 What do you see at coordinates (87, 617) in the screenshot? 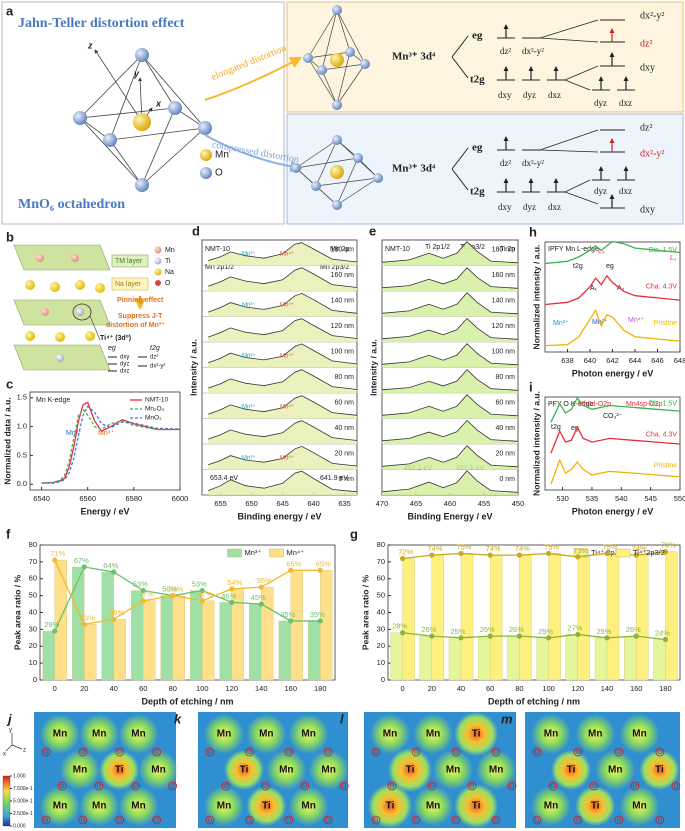
I see `value-label: 33%` at bounding box center [87, 617].